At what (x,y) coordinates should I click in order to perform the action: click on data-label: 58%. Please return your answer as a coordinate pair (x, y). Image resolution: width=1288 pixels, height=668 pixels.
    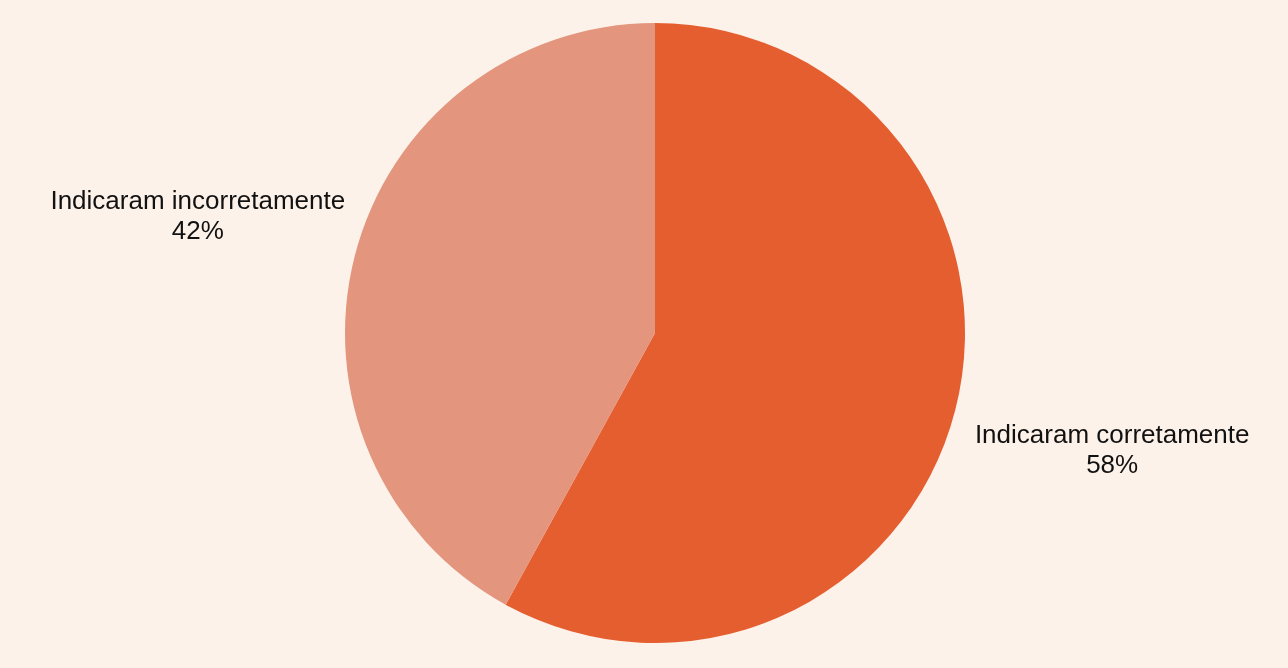
    Looking at the image, I should click on (1112, 464).